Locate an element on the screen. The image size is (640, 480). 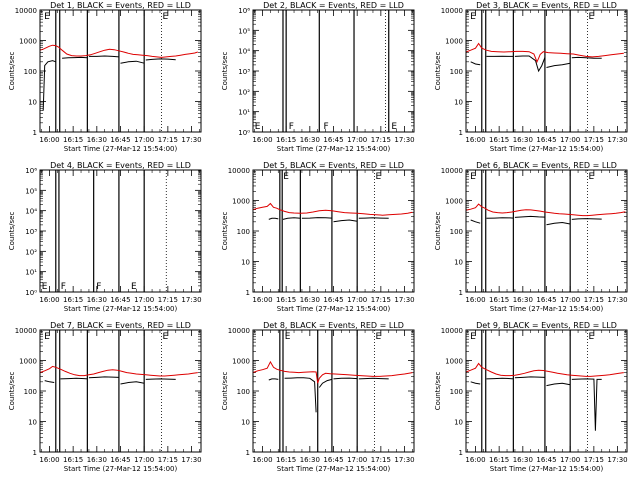
marker-letter: F is located at coordinates (98, 287).